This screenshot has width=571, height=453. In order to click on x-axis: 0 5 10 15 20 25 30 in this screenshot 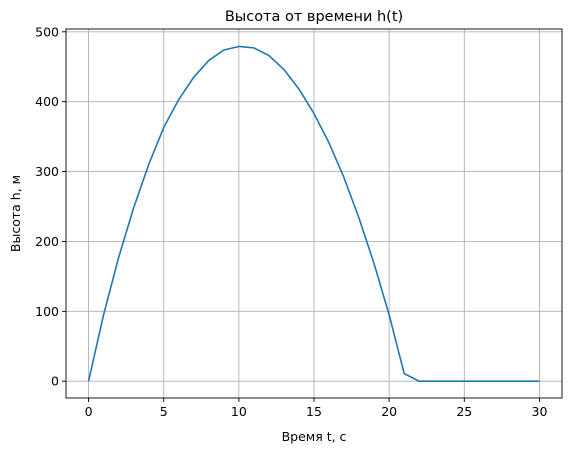, I will do `click(316, 408)`.